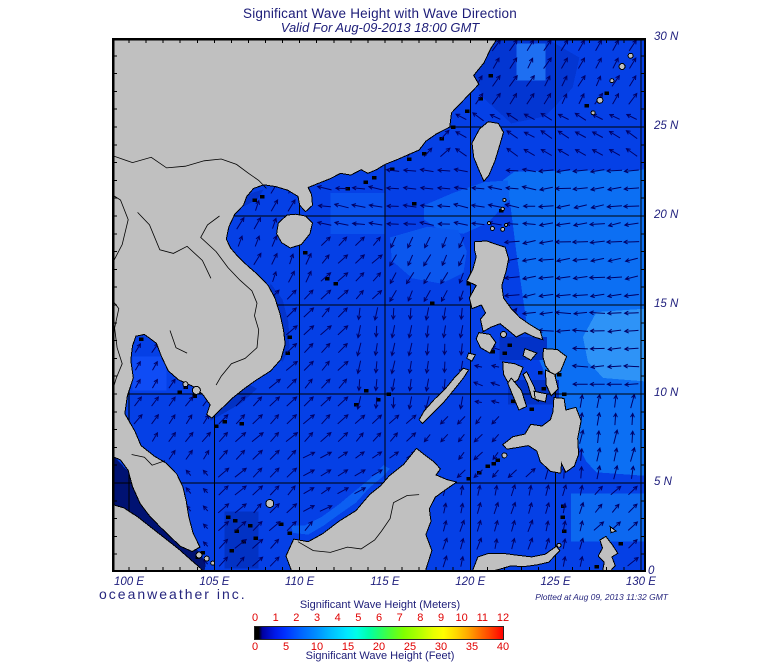 The width and height of the screenshot is (775, 665). What do you see at coordinates (380, 605) in the screenshot?
I see `colorbar-title-meters: Significant Wave Height (Meters)` at bounding box center [380, 605].